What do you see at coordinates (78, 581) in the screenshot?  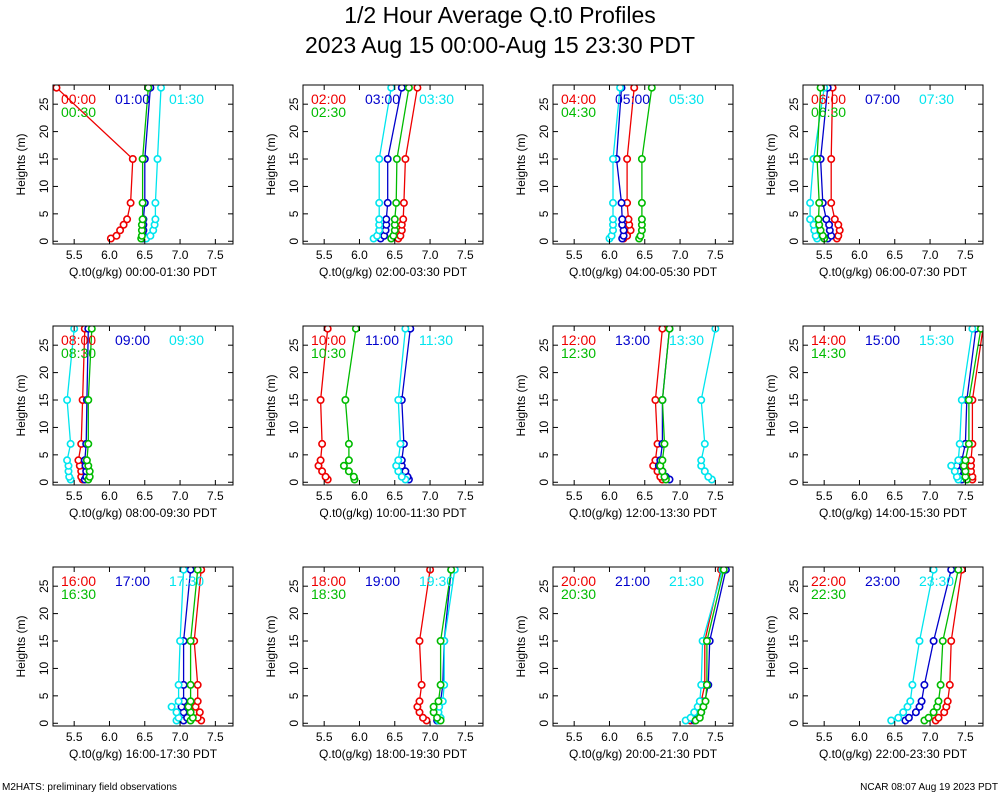 I see `legend-label: 16:00` at bounding box center [78, 581].